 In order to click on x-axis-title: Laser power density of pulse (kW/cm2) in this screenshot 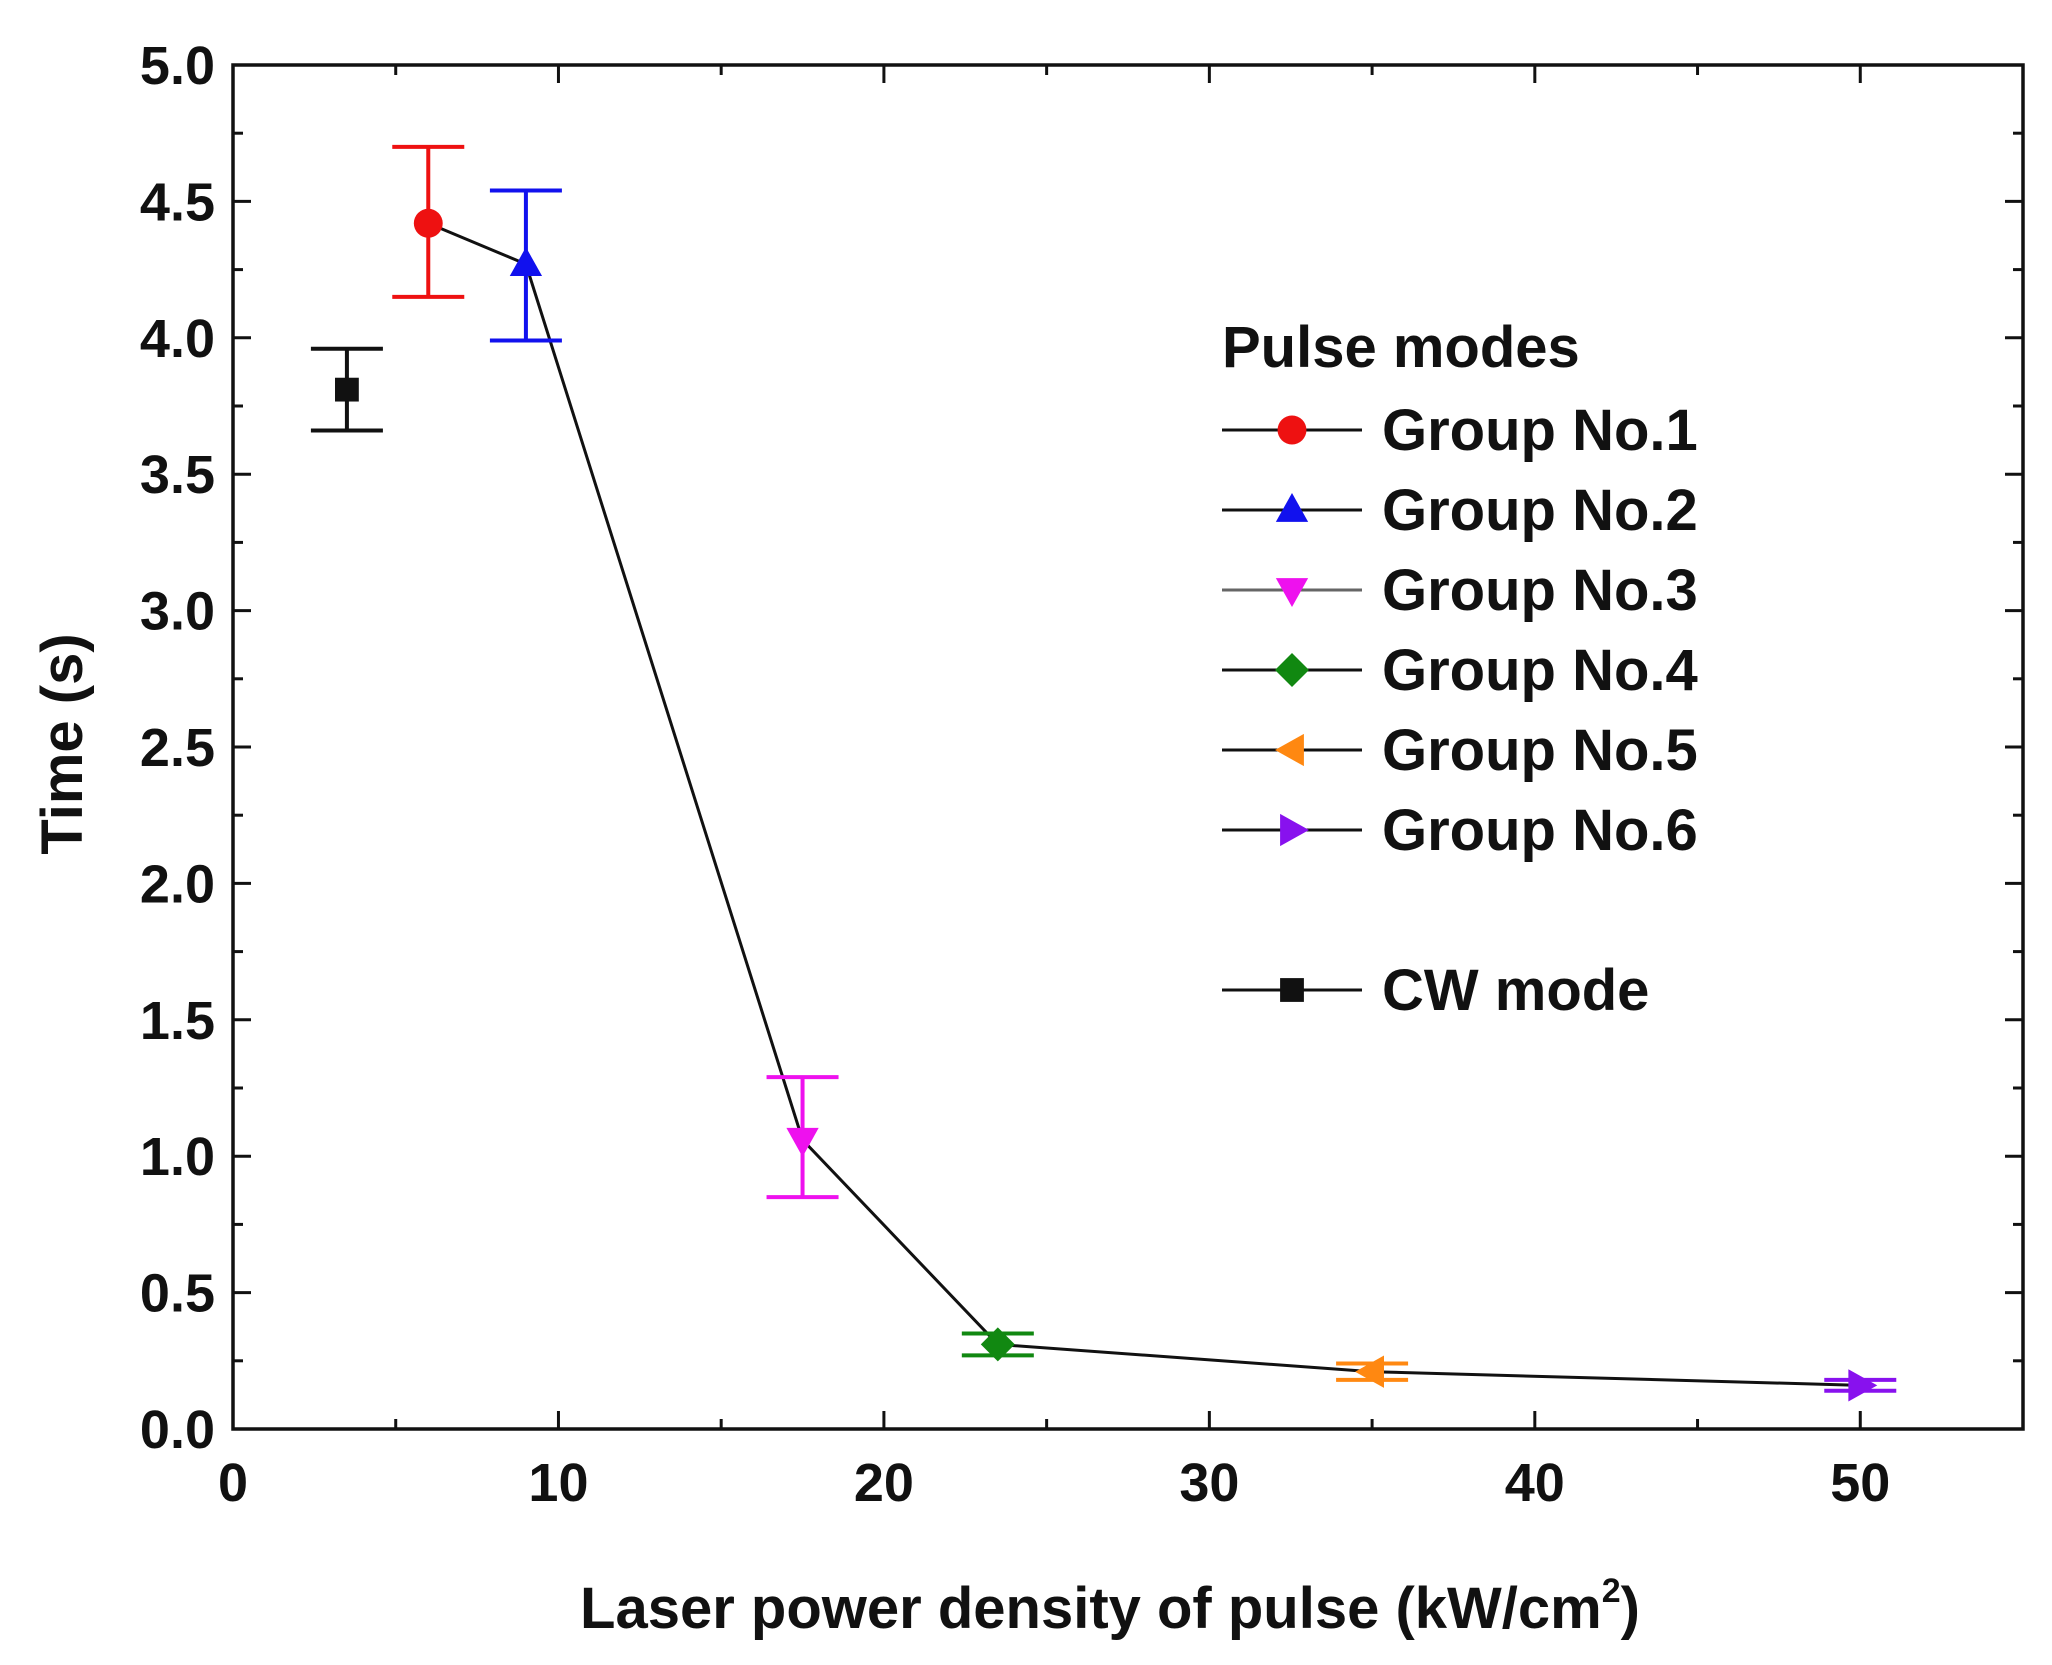, I will do `click(1110, 1606)`.